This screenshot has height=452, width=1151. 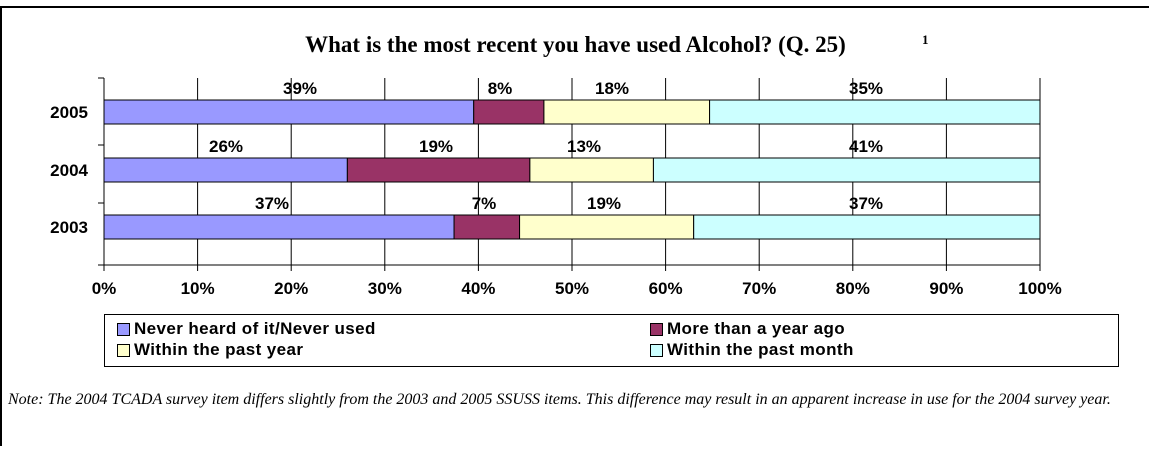 What do you see at coordinates (1039, 288) in the screenshot?
I see `x-tick-label: 100%` at bounding box center [1039, 288].